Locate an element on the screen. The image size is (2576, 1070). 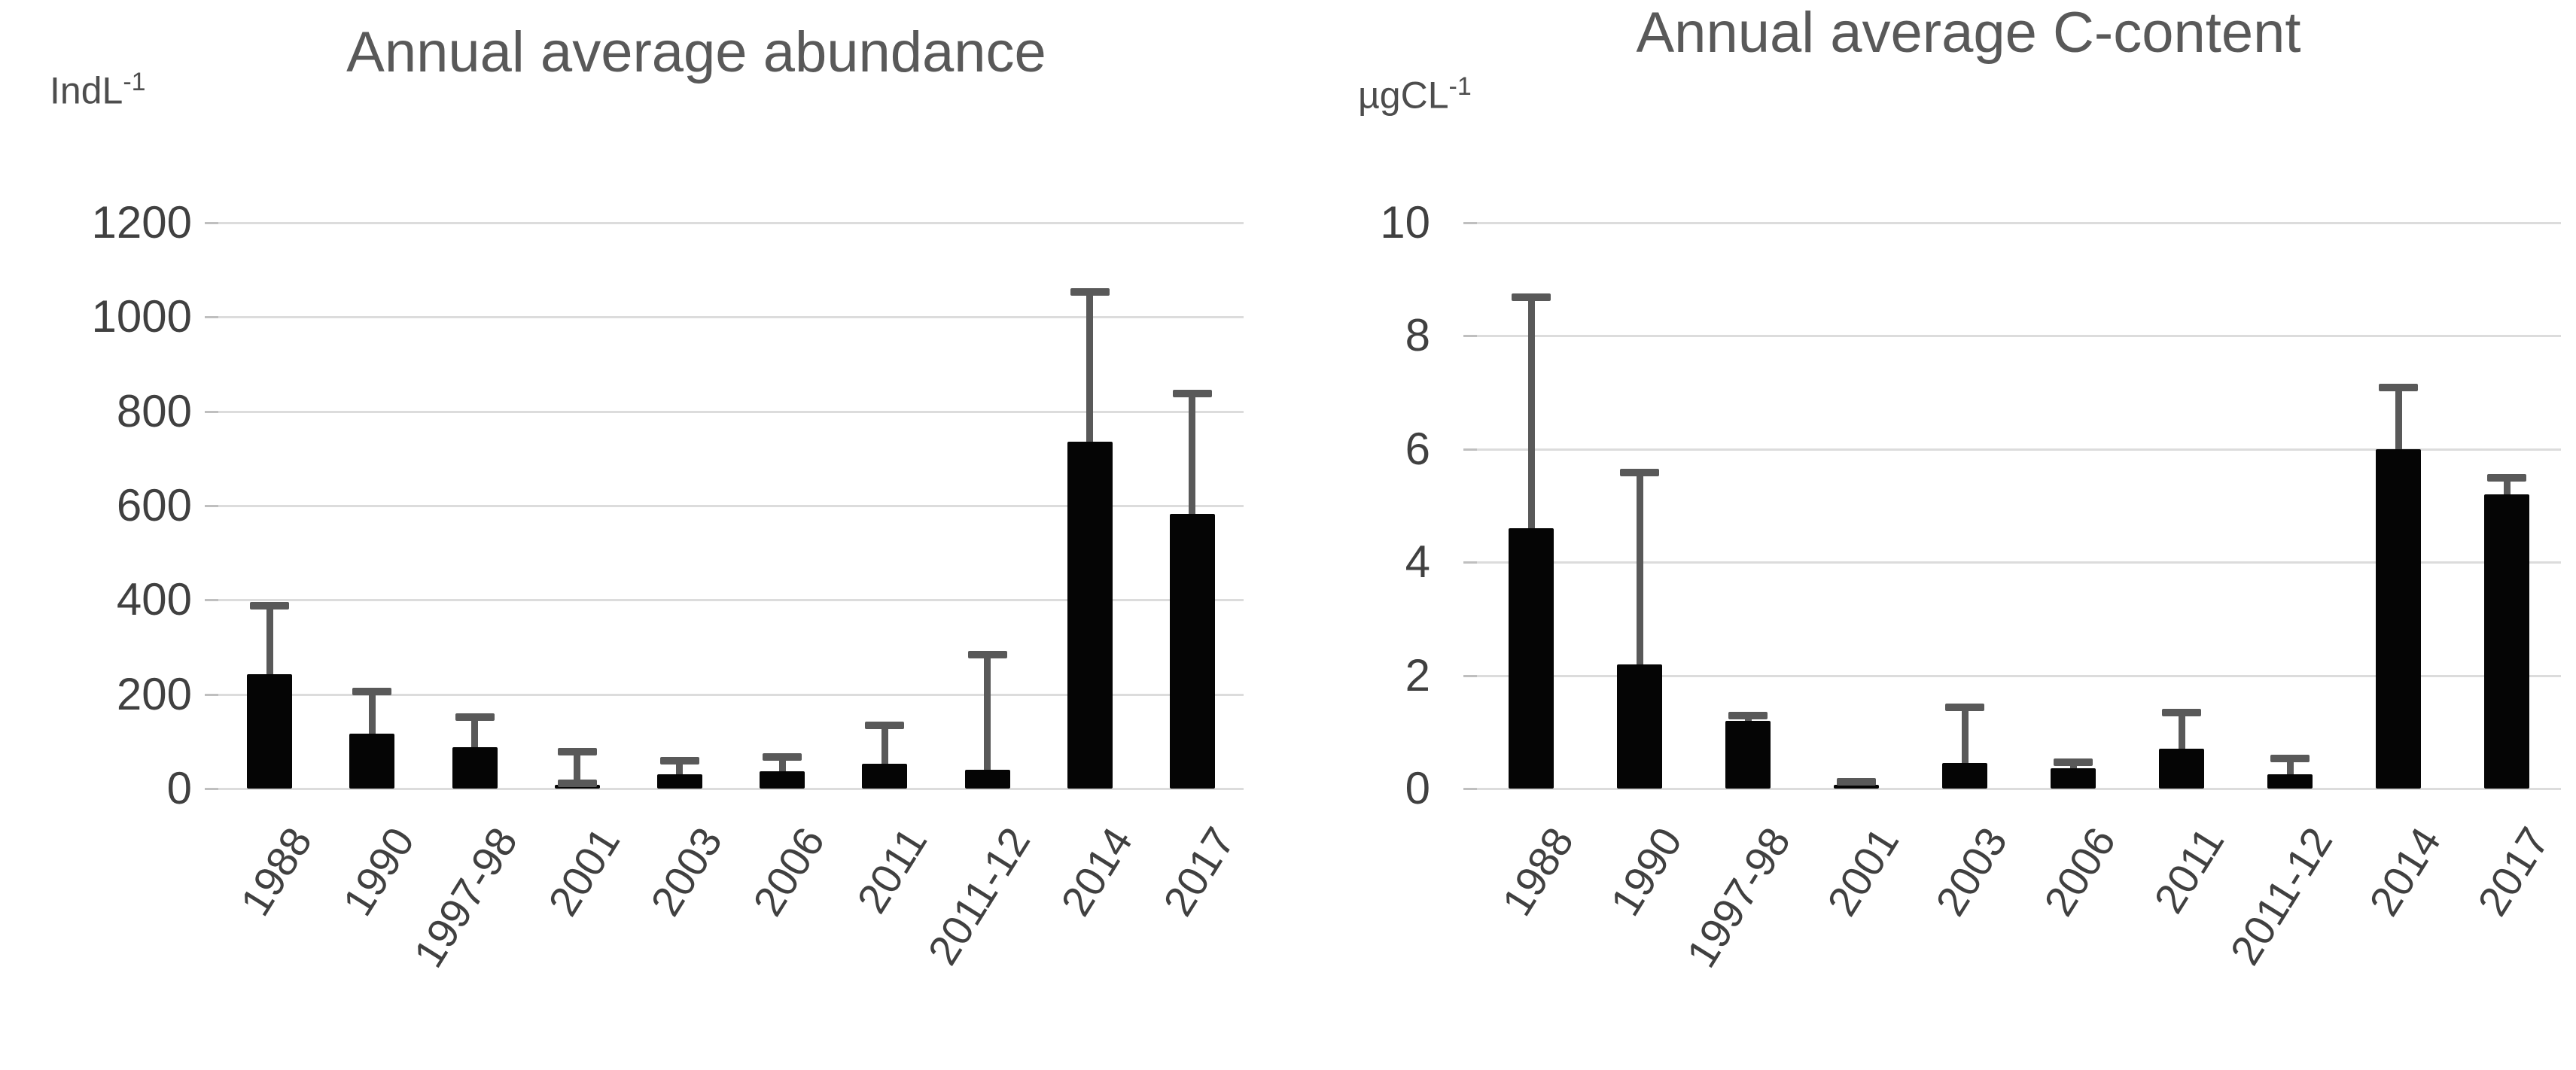
ytick-label-4: 4 is located at coordinates (1418, 562).